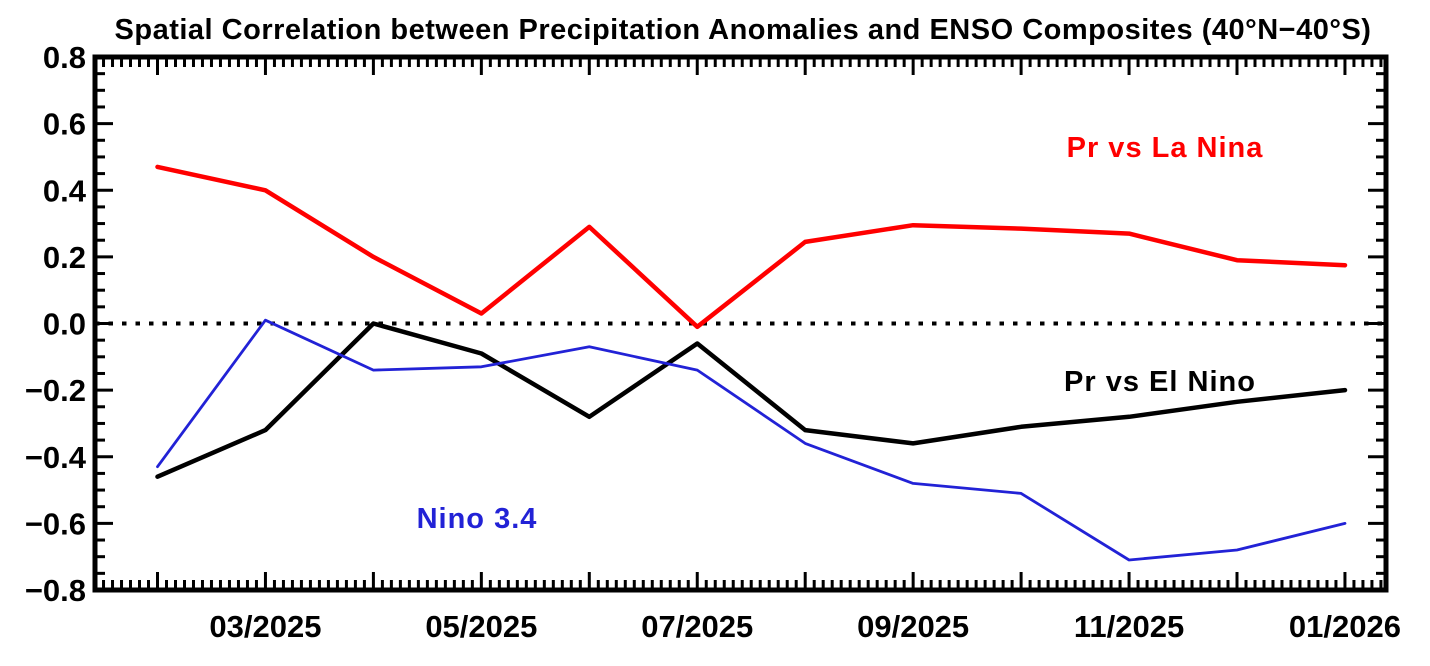  What do you see at coordinates (64, 257) in the screenshot?
I see `y-tick-label: 0.2` at bounding box center [64, 257].